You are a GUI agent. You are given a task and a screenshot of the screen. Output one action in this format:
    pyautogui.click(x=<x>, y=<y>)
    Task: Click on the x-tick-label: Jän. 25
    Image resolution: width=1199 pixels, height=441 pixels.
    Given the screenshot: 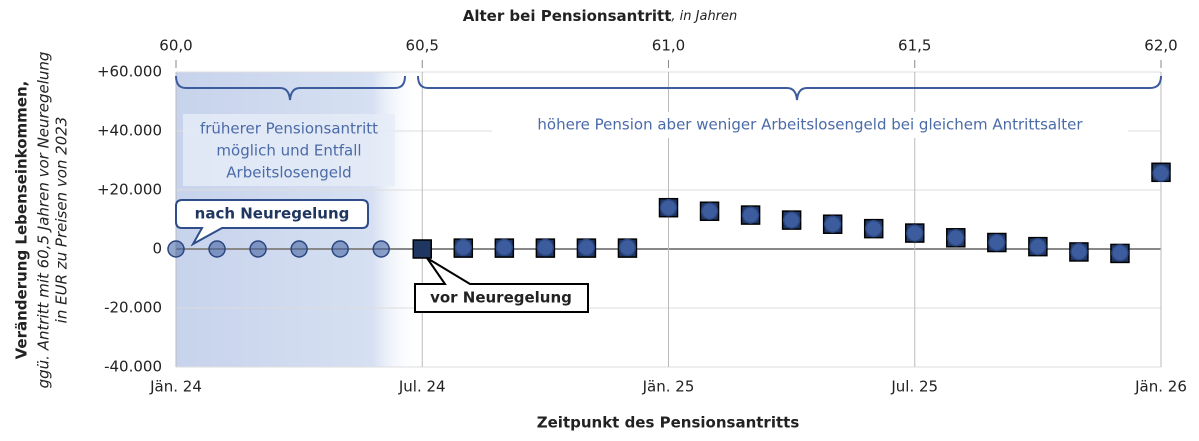 What is the action you would take?
    pyautogui.click(x=668, y=387)
    